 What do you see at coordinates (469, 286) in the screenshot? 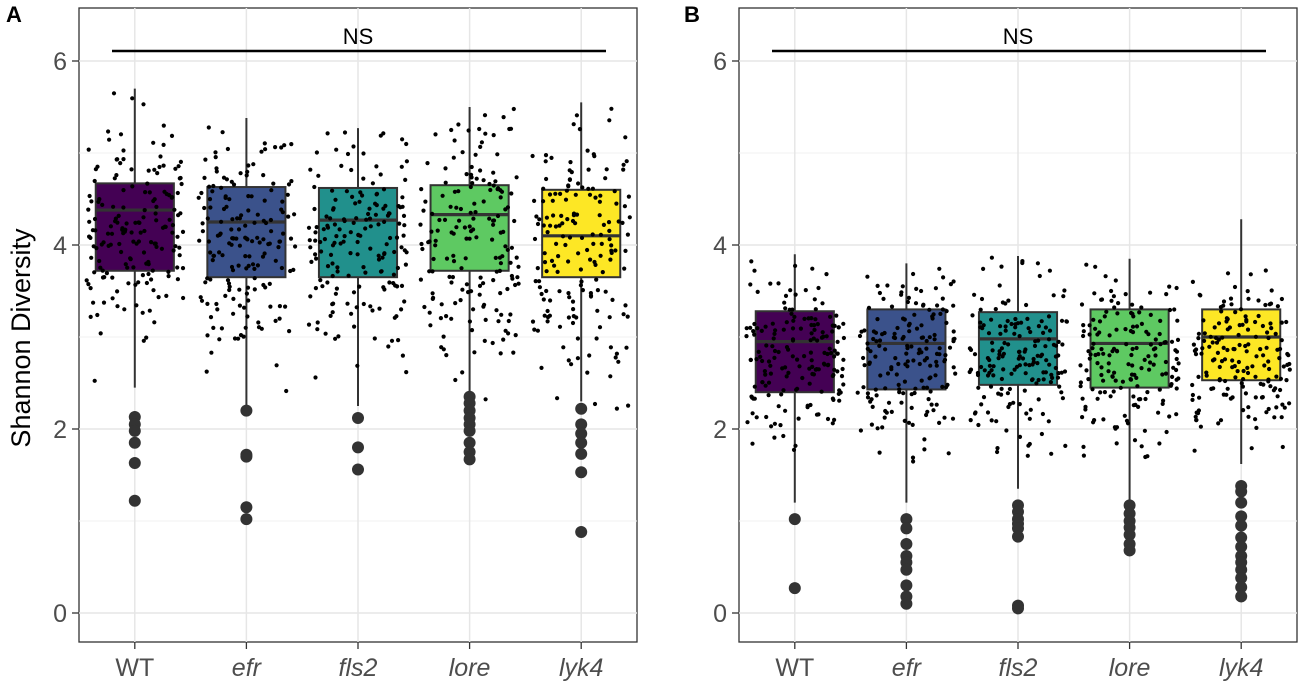
I see `box-lore` at bounding box center [469, 286].